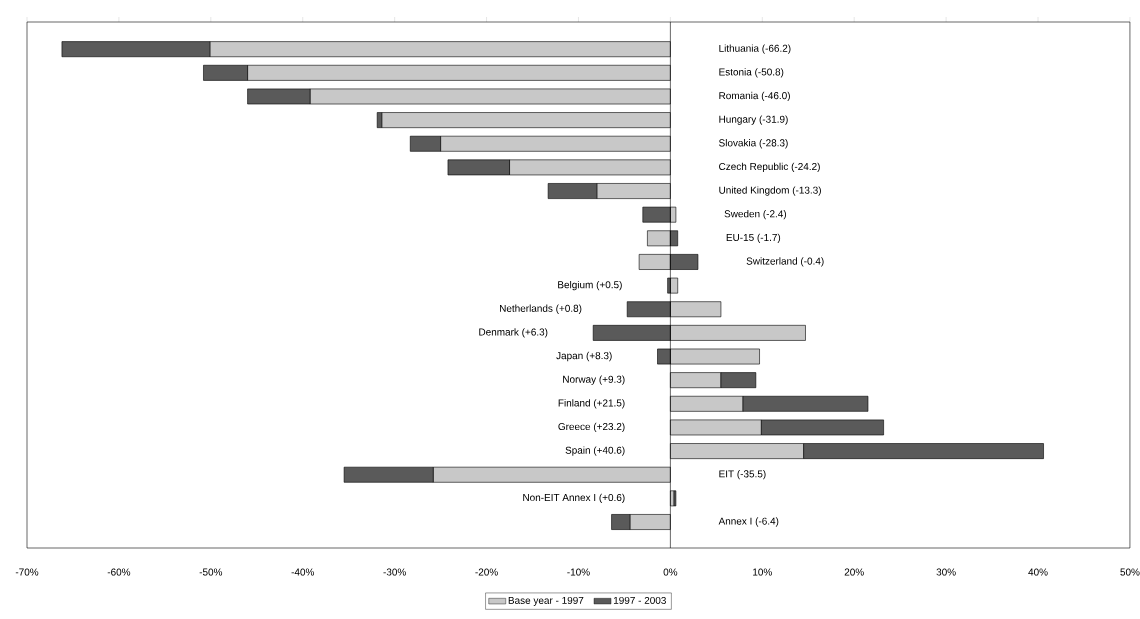 This screenshot has width=1140, height=619. I want to click on y-tick-label: Greece (+23.2), so click(591, 427).